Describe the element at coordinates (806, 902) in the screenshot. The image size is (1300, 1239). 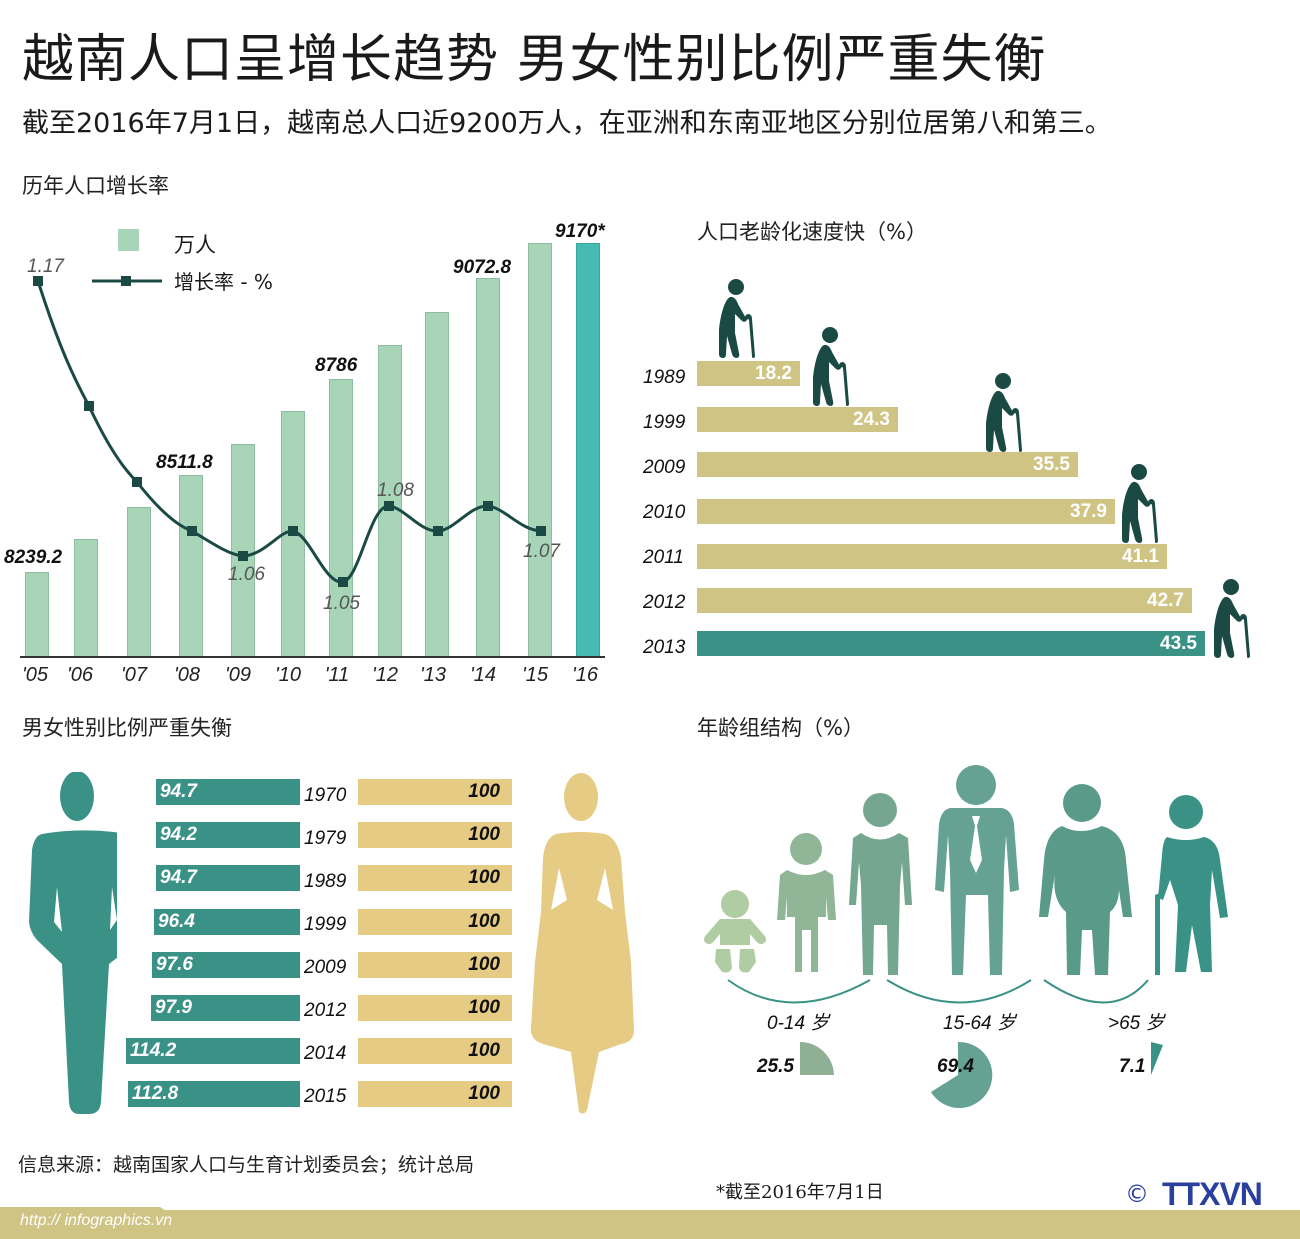
I see `child-icon` at that location.